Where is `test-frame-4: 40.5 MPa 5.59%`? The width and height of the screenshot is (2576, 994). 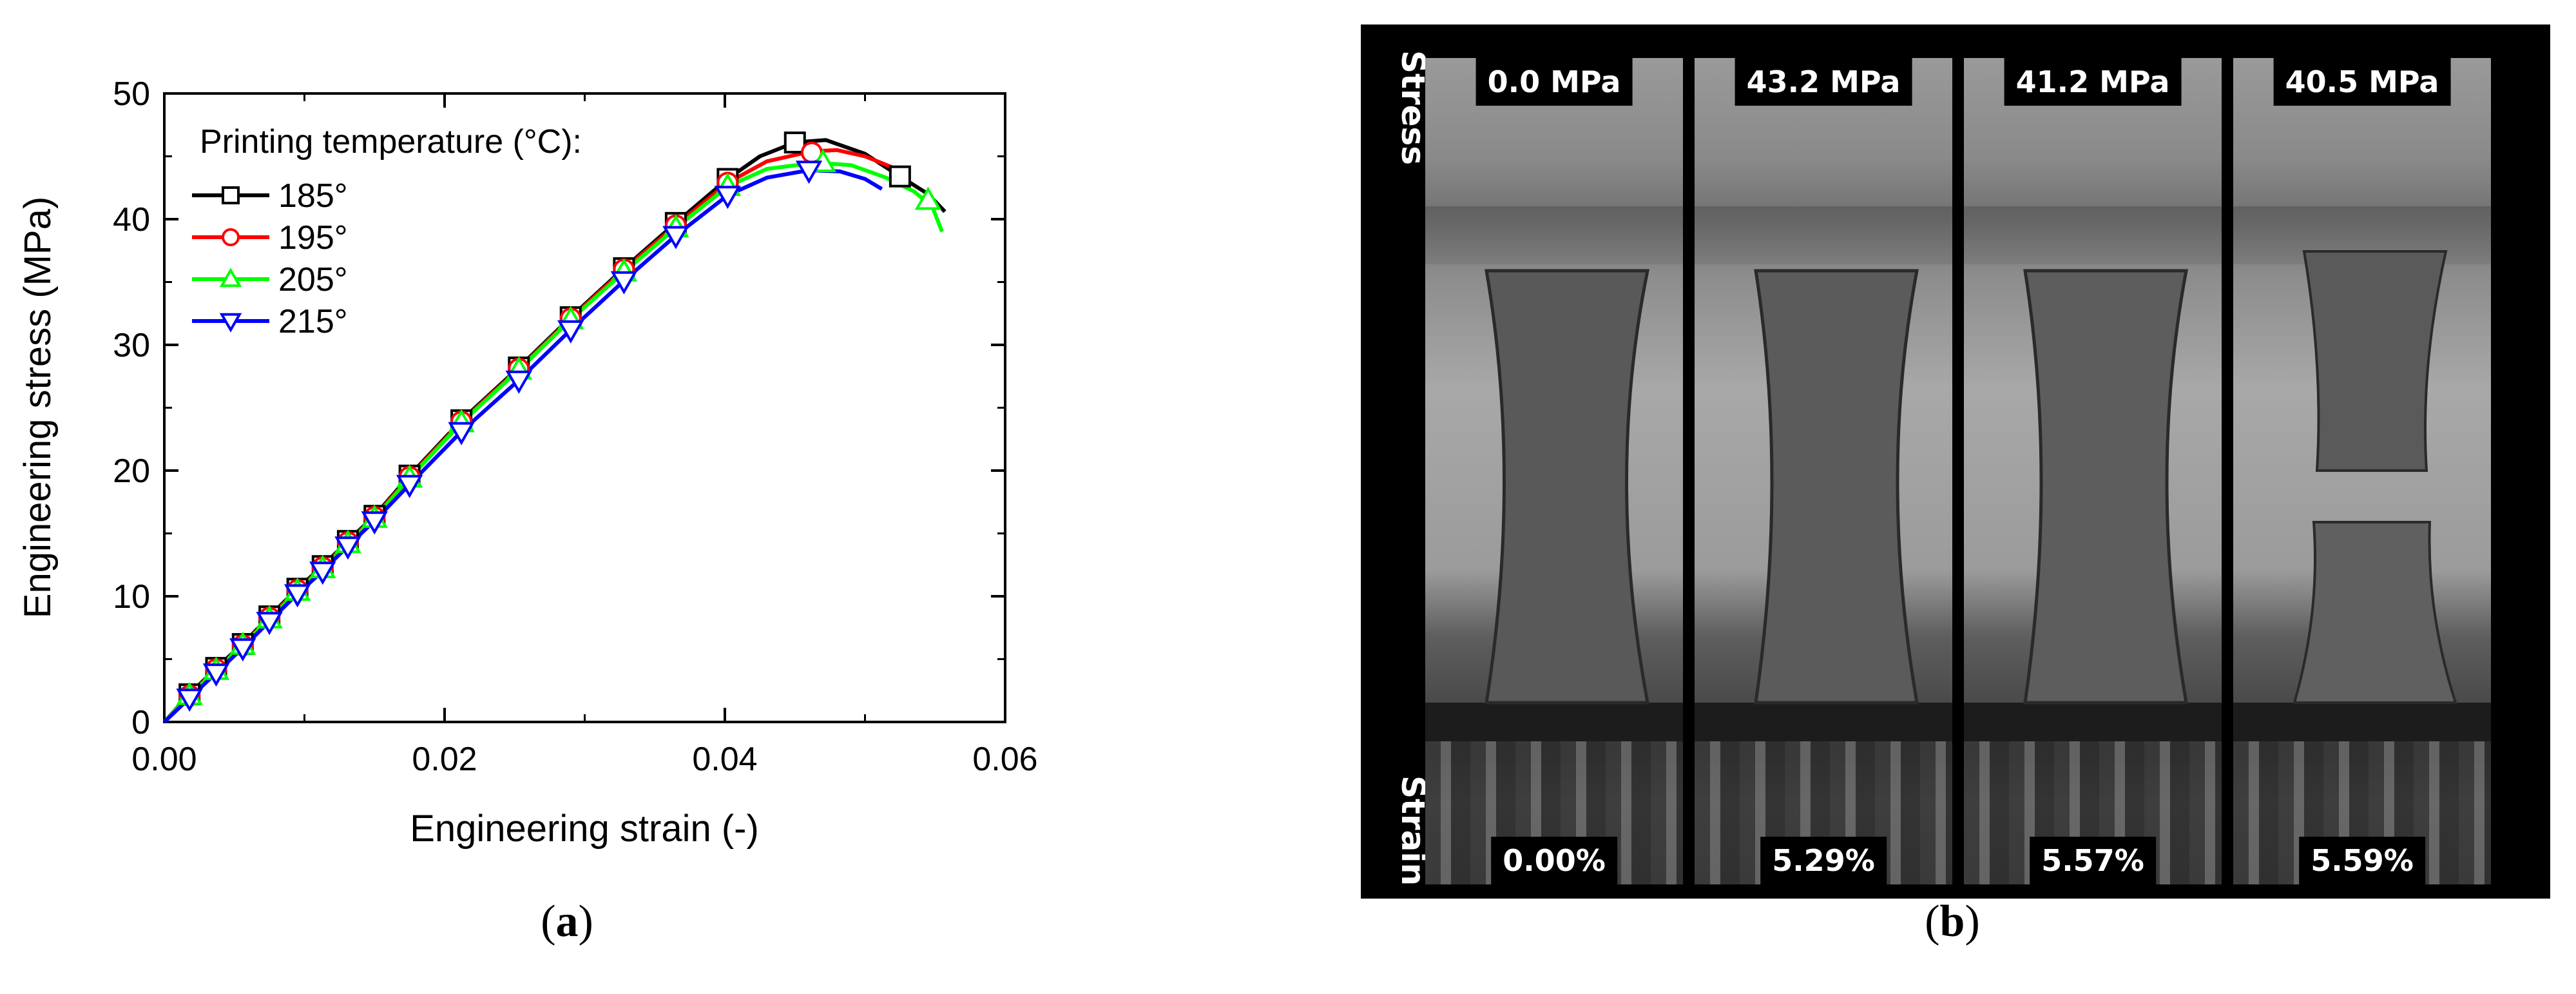
test-frame-4: 40.5 MPa 5.59% is located at coordinates (2362, 471).